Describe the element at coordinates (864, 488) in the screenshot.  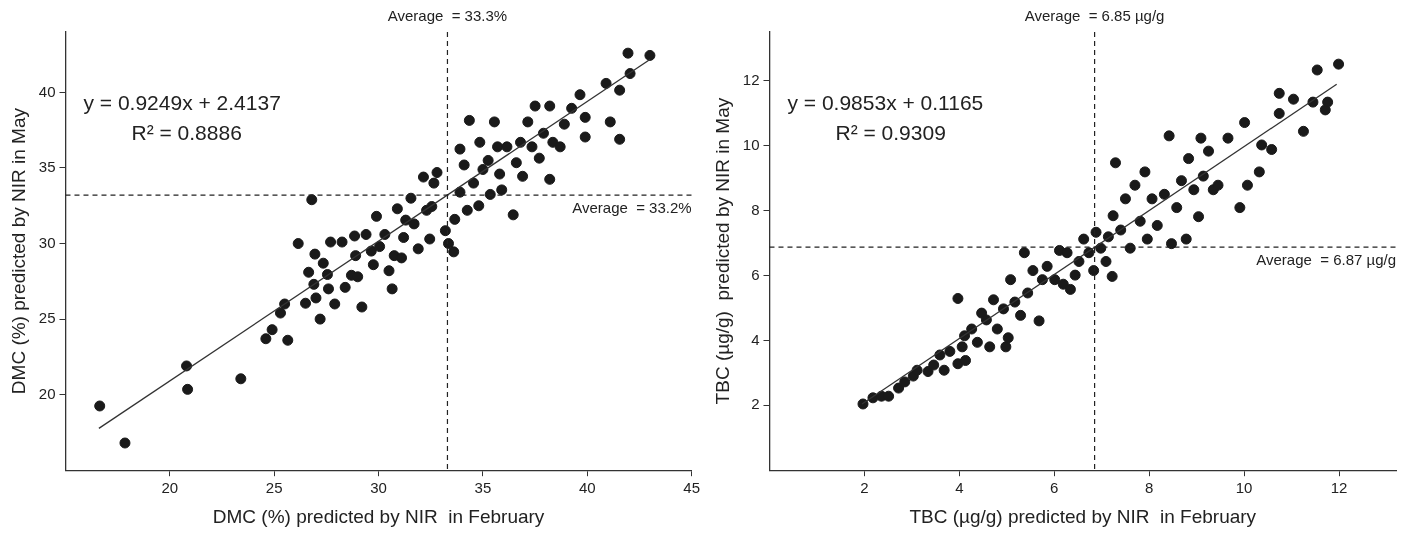
I see `x-tick-label: 2` at that location.